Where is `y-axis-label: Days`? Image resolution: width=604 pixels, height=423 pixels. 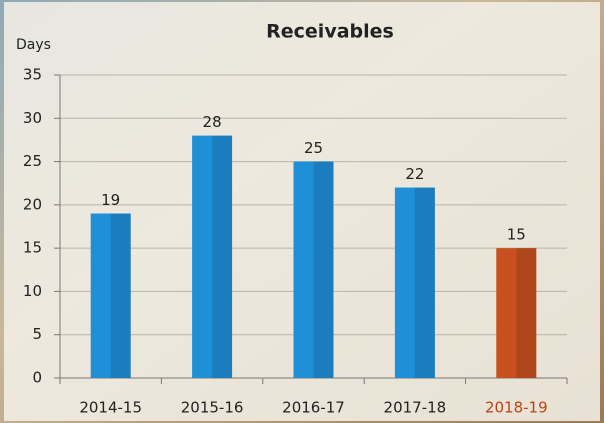 y-axis-label: Days is located at coordinates (33, 45).